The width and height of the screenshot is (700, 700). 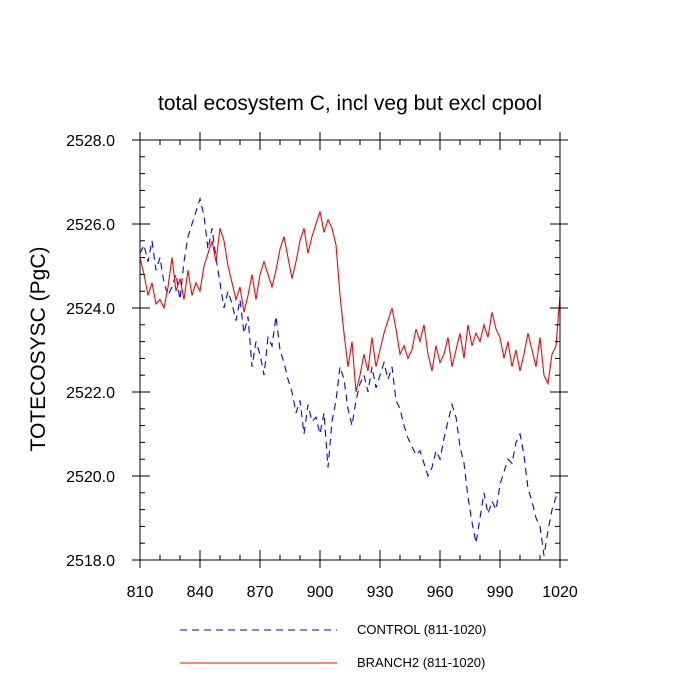 I want to click on y-tick-label: 2518.0, so click(x=90, y=561).